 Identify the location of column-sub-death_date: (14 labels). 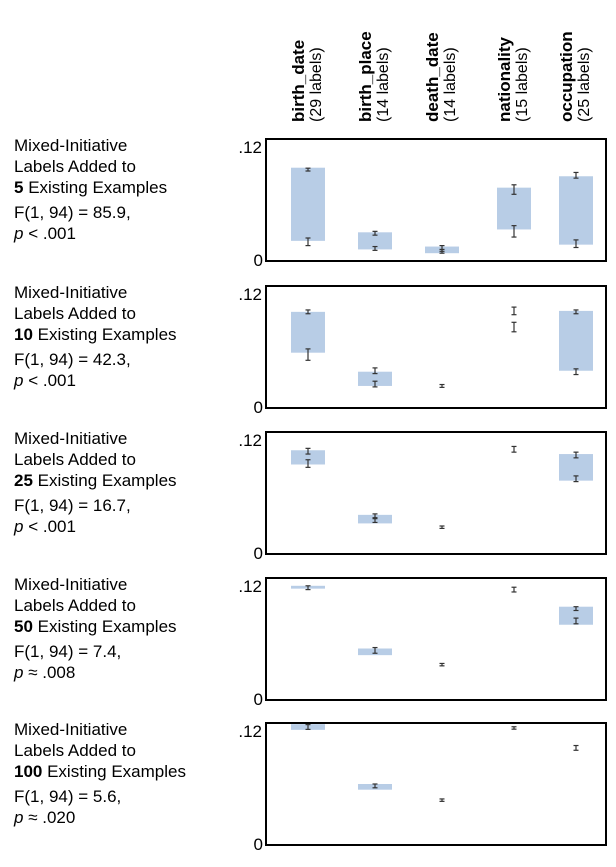
(450, 84).